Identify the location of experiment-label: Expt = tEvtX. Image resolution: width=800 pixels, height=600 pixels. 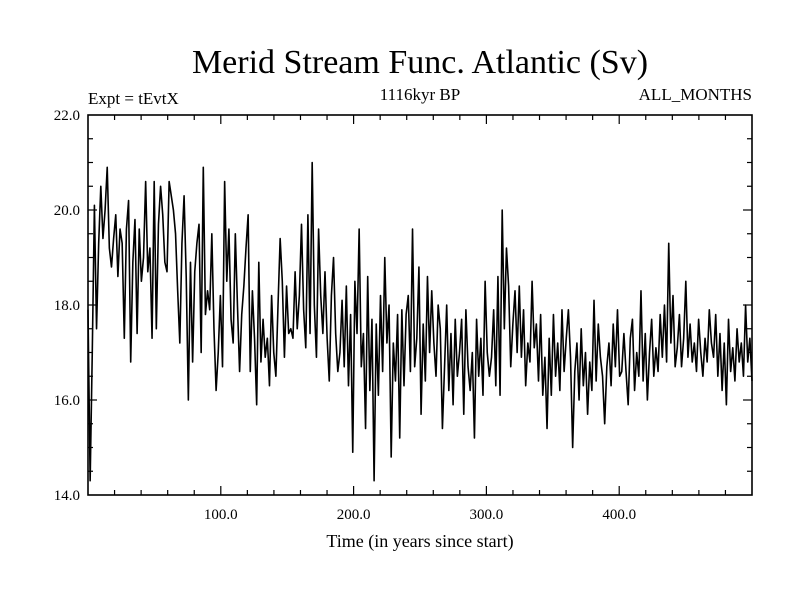
(133, 98).